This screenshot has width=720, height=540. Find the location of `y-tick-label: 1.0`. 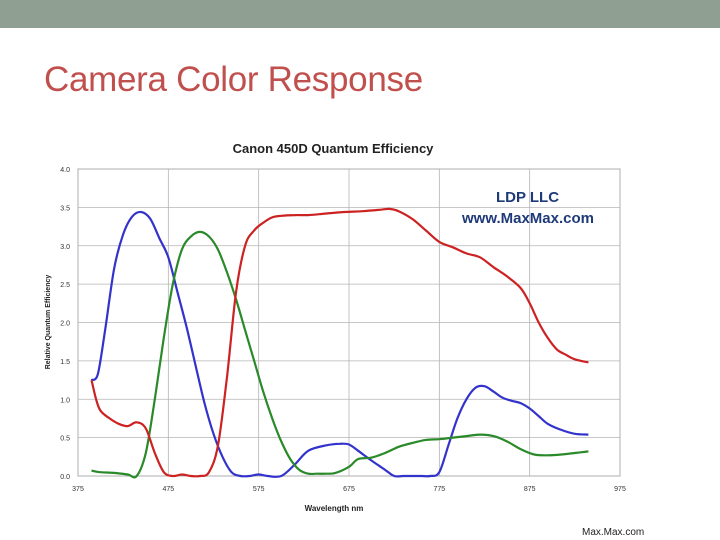

y-tick-label: 1.0 is located at coordinates (65, 400).